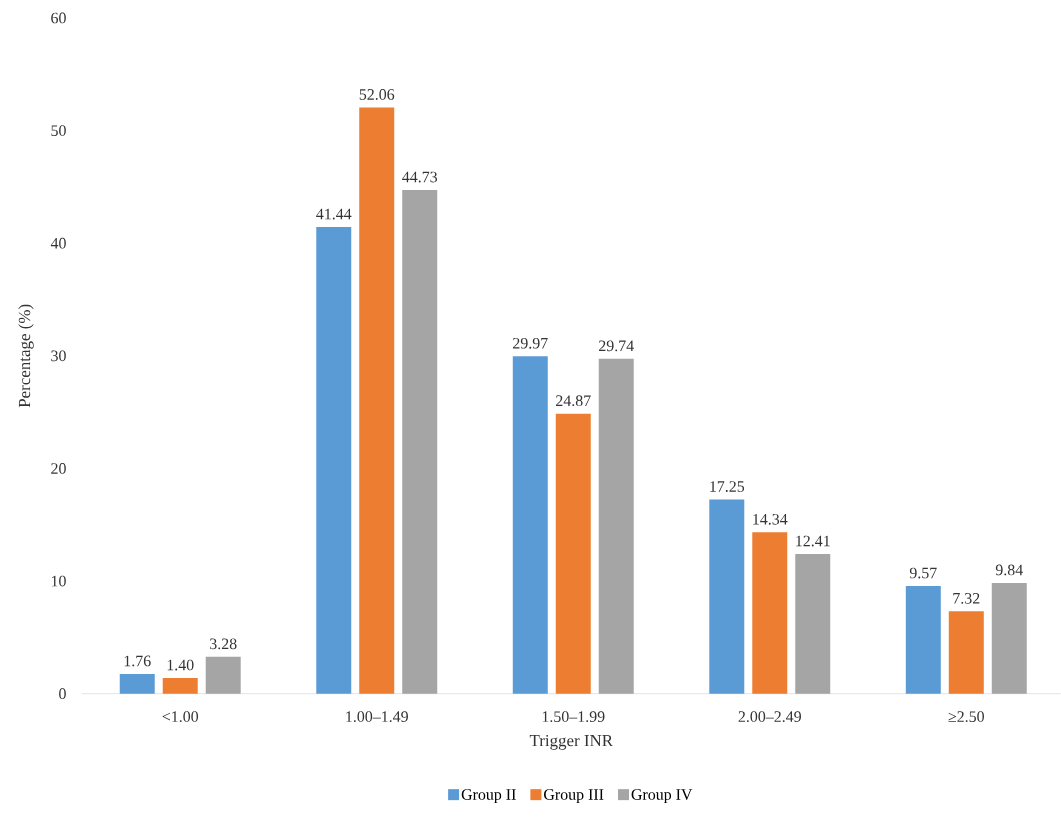 The width and height of the screenshot is (1061, 834). I want to click on x-tick-label: 2.00–2.49, so click(769, 717).